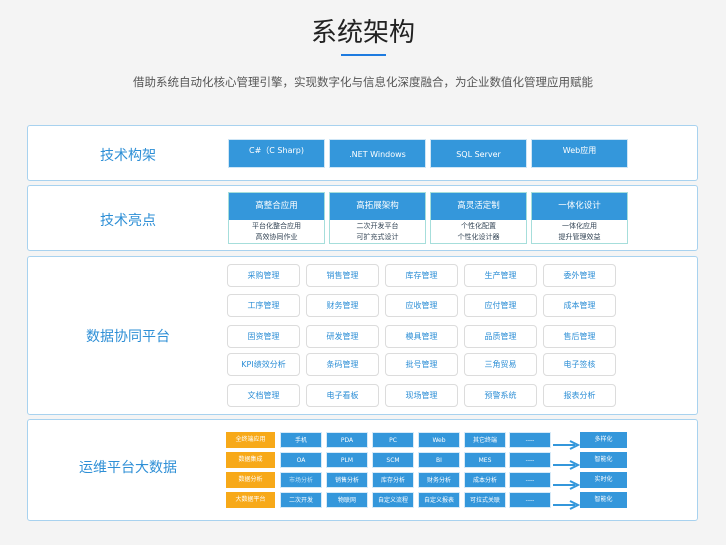 This screenshot has height=545, width=726. Describe the element at coordinates (439, 440) in the screenshot. I see `ops-cell: Web` at that location.